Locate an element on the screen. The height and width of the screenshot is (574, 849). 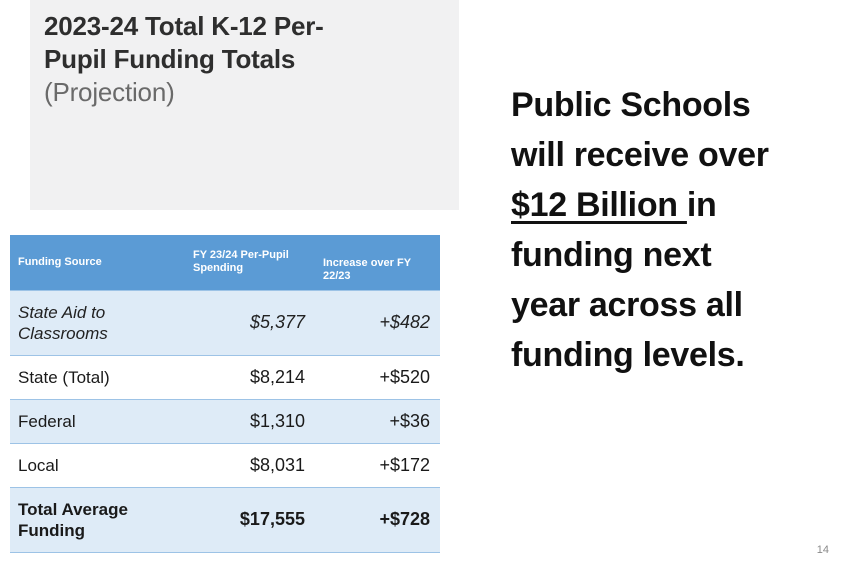
key-message-line-3-rest: in is located at coordinates (701, 205).